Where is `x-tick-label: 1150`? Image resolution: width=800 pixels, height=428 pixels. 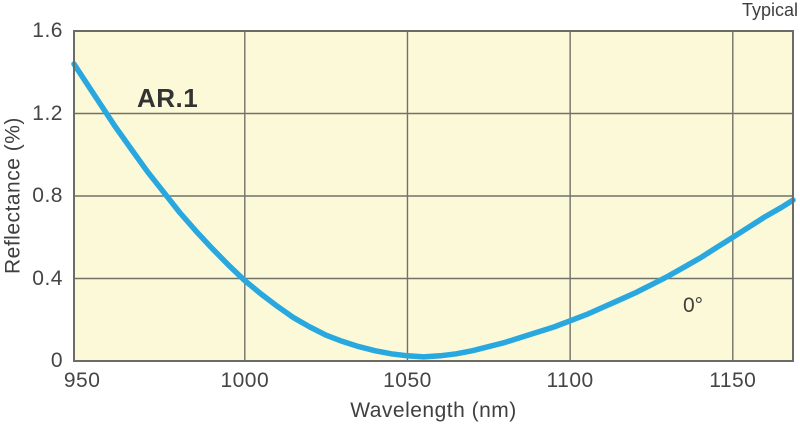 x-tick-label: 1150 is located at coordinates (733, 380).